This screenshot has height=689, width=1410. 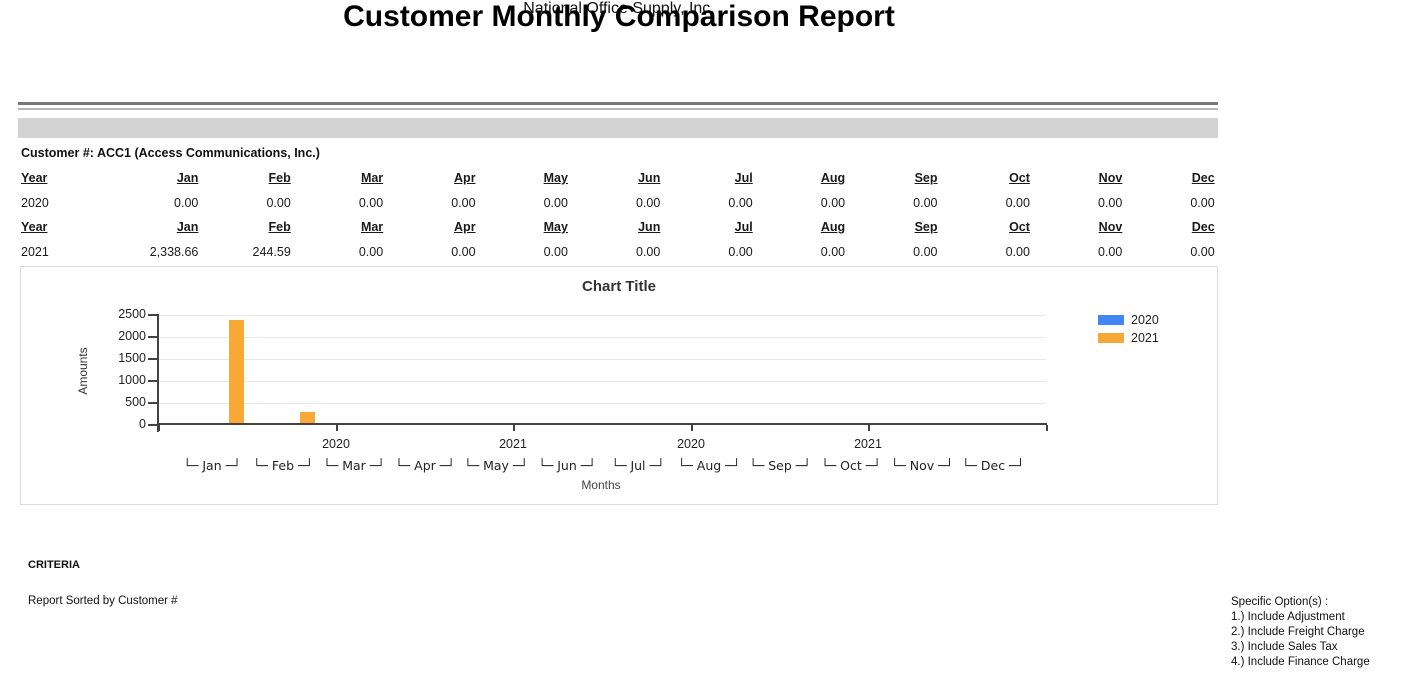 What do you see at coordinates (993, 465) in the screenshot?
I see `month-axis-label: └─ Dec ─┘` at bounding box center [993, 465].